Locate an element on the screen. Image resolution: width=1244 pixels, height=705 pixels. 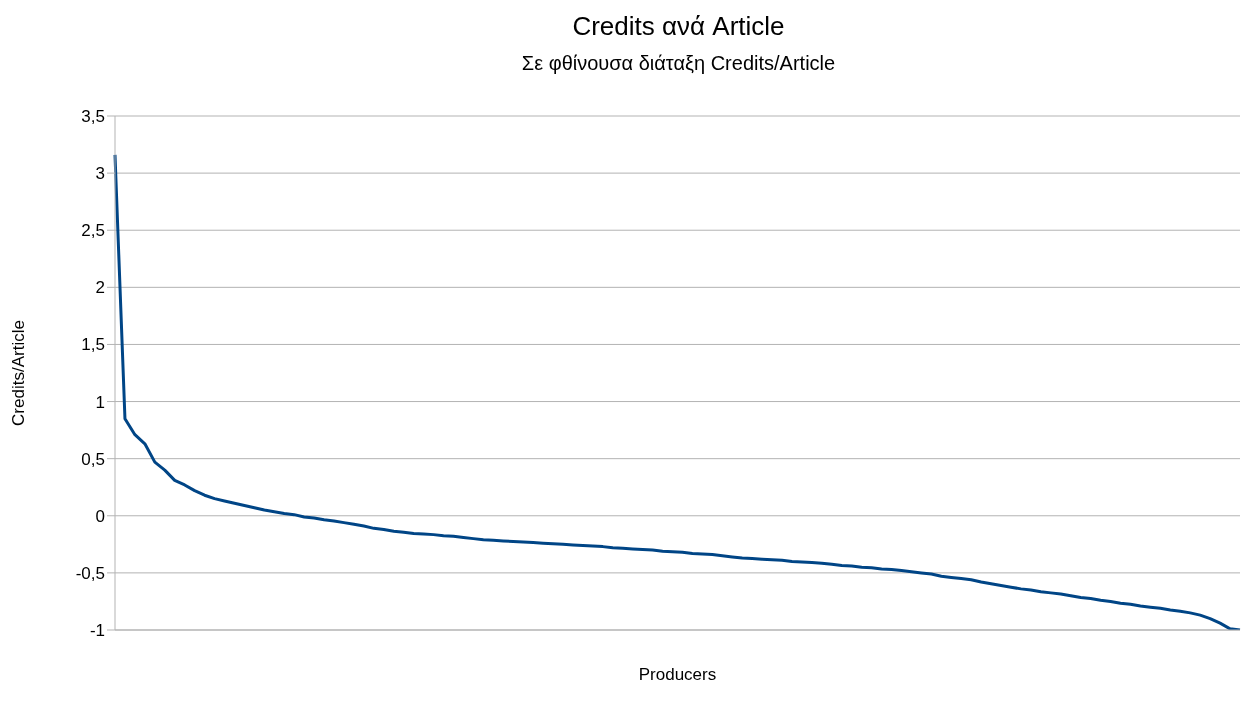
y-tick-label: 2,5 is located at coordinates (93, 231).